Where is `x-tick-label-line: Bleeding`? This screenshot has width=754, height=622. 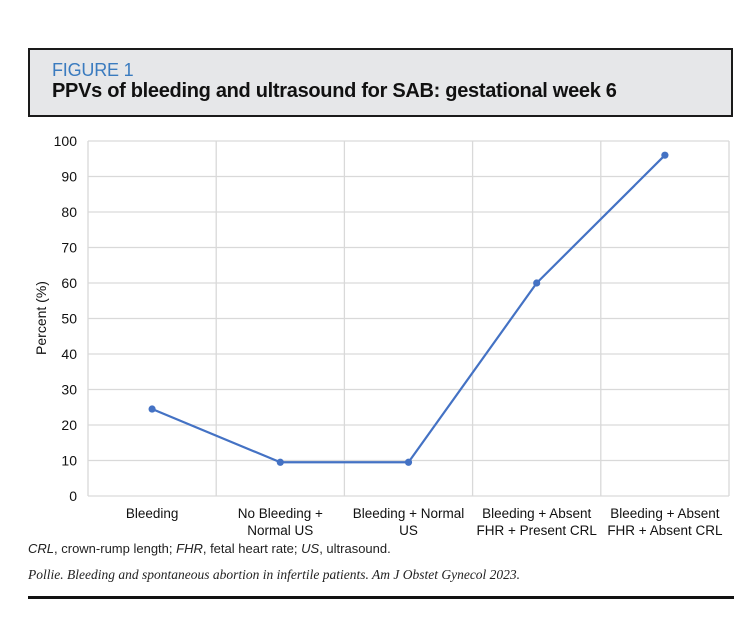 x-tick-label-line: Bleeding is located at coordinates (152, 513).